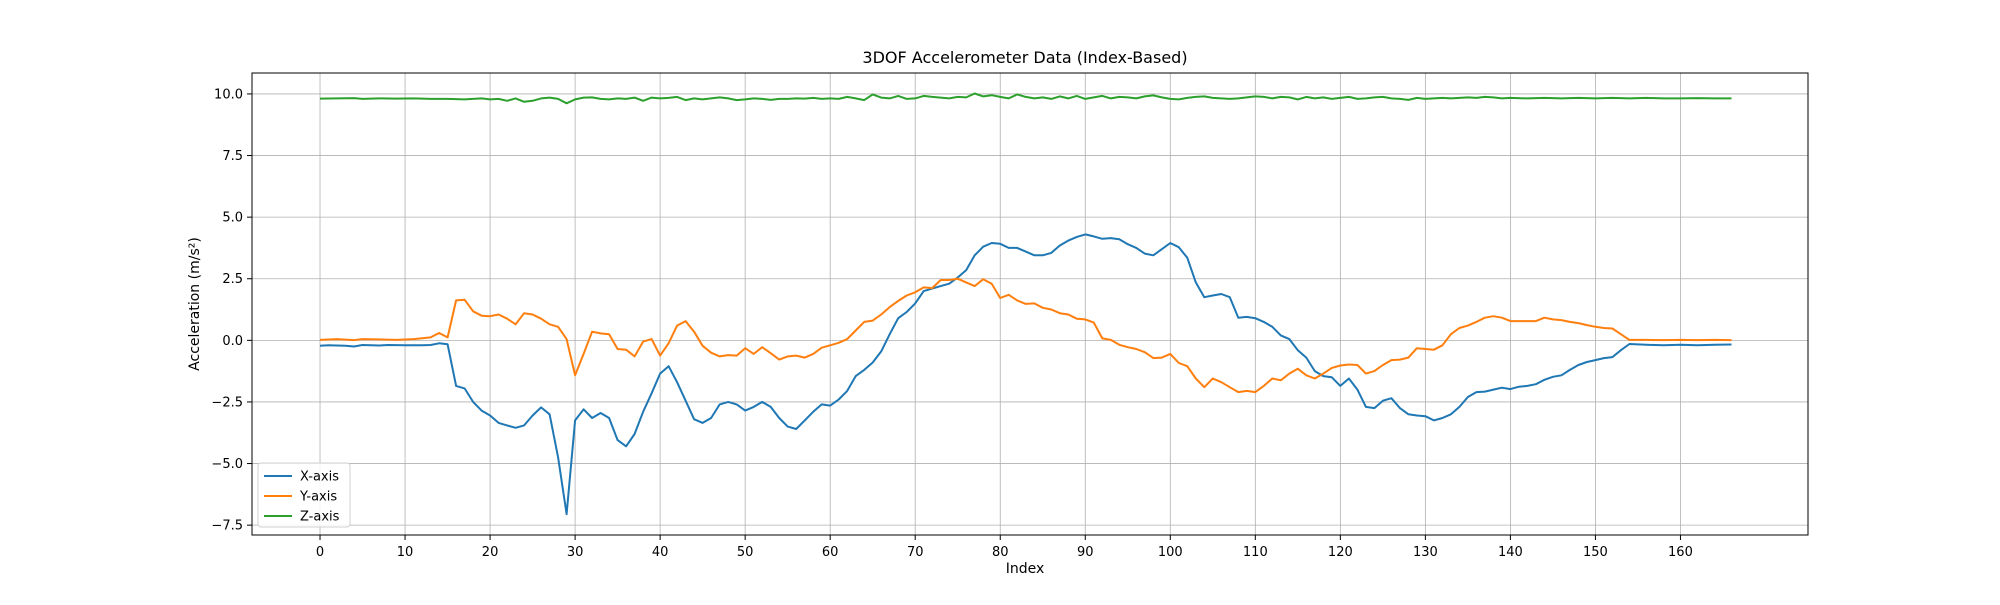 The height and width of the screenshot is (605, 2000). I want to click on legend-label: X-axis, so click(319, 477).